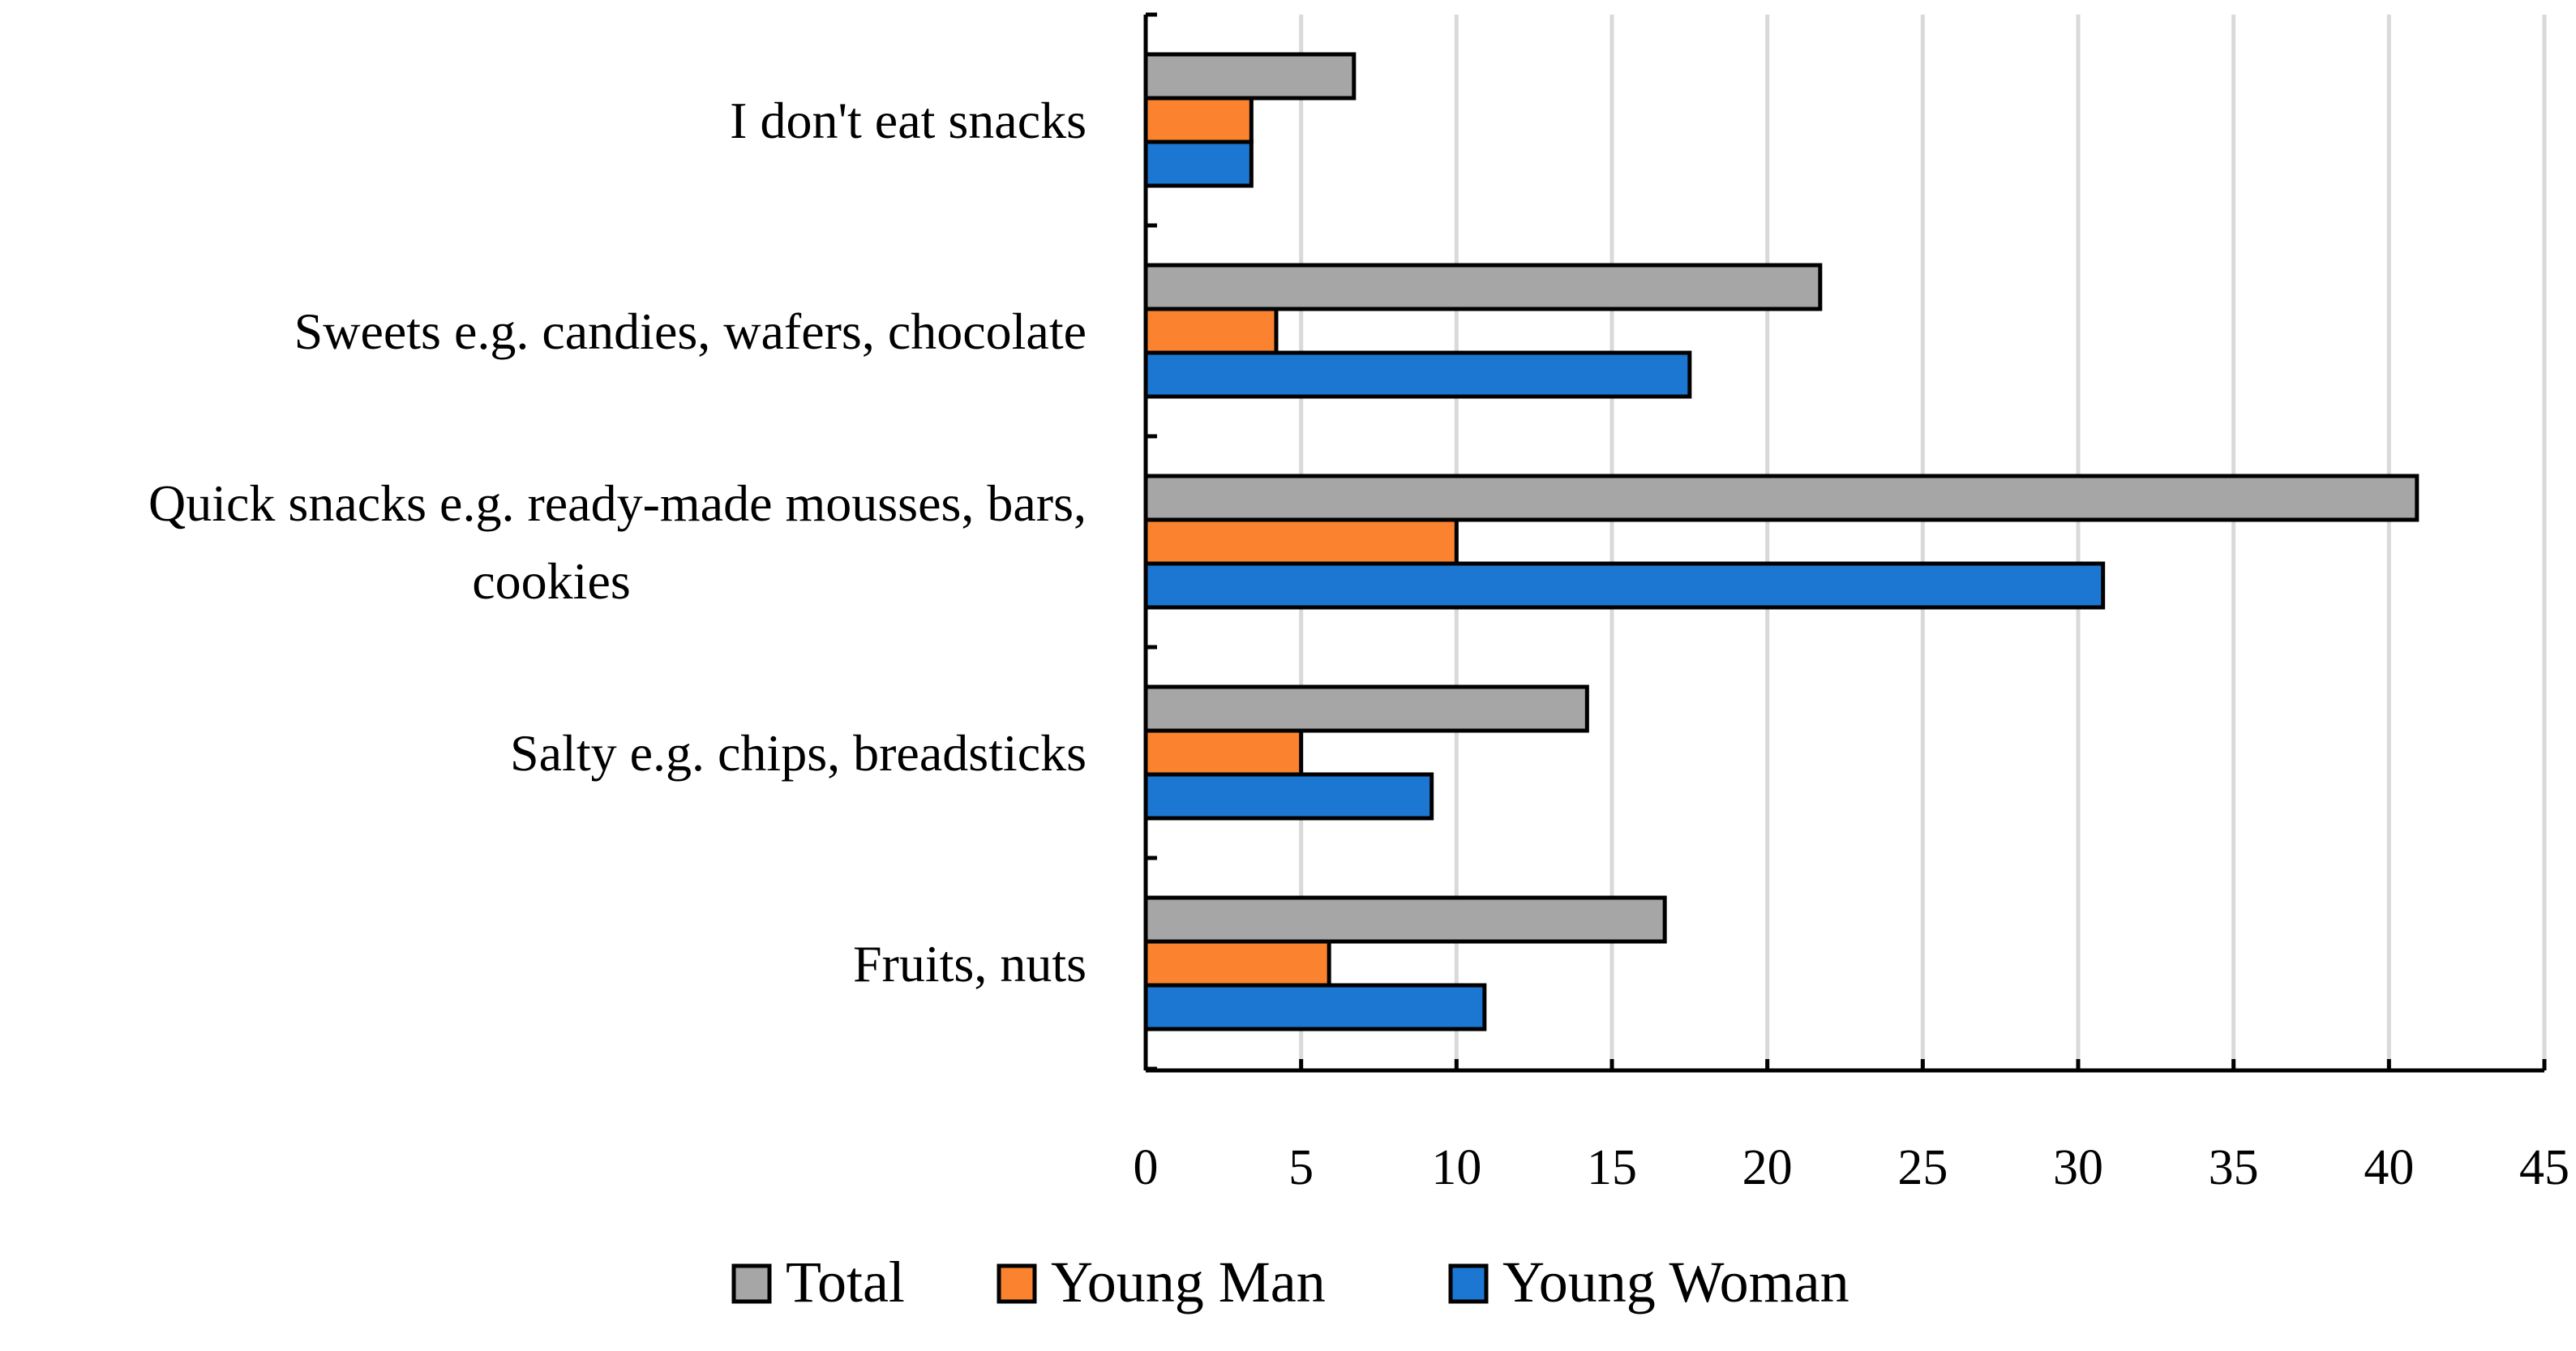 This screenshot has height=1351, width=2576. Describe the element at coordinates (1852, 1167) in the screenshot. I see `tick-labels: 0 5 10 15 20 25 30 35 40 45` at that location.